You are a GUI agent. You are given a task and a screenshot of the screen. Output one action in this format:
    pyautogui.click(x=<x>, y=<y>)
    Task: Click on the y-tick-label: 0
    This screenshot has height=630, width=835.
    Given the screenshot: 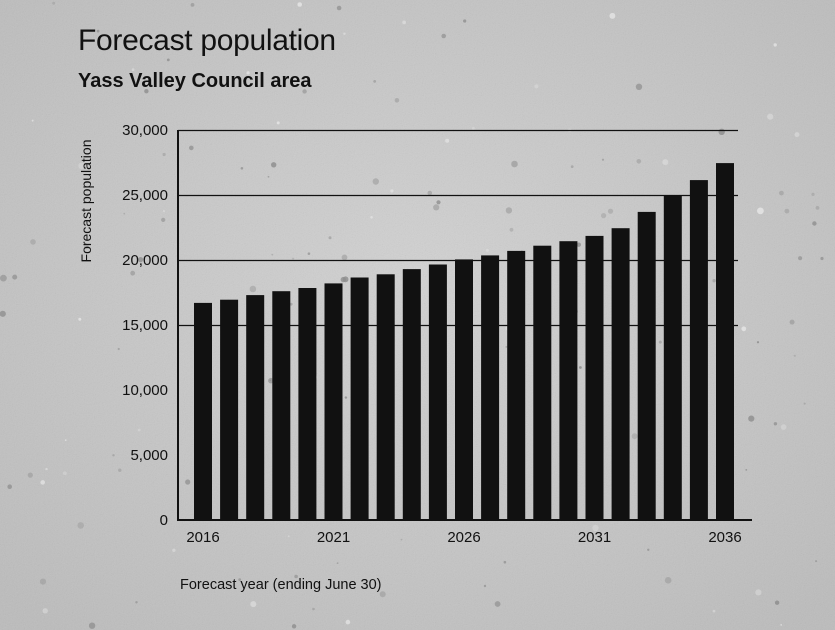 What is the action you would take?
    pyautogui.click(x=164, y=520)
    